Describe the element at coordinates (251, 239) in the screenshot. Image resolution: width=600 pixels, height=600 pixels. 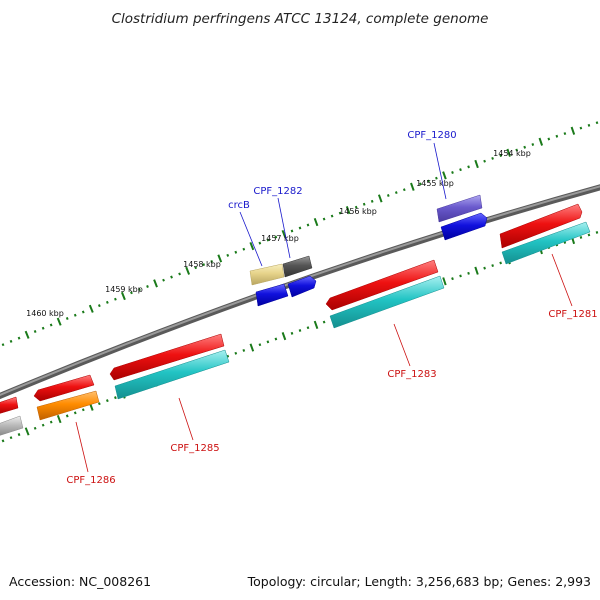
I see `leader-crcB` at that location.